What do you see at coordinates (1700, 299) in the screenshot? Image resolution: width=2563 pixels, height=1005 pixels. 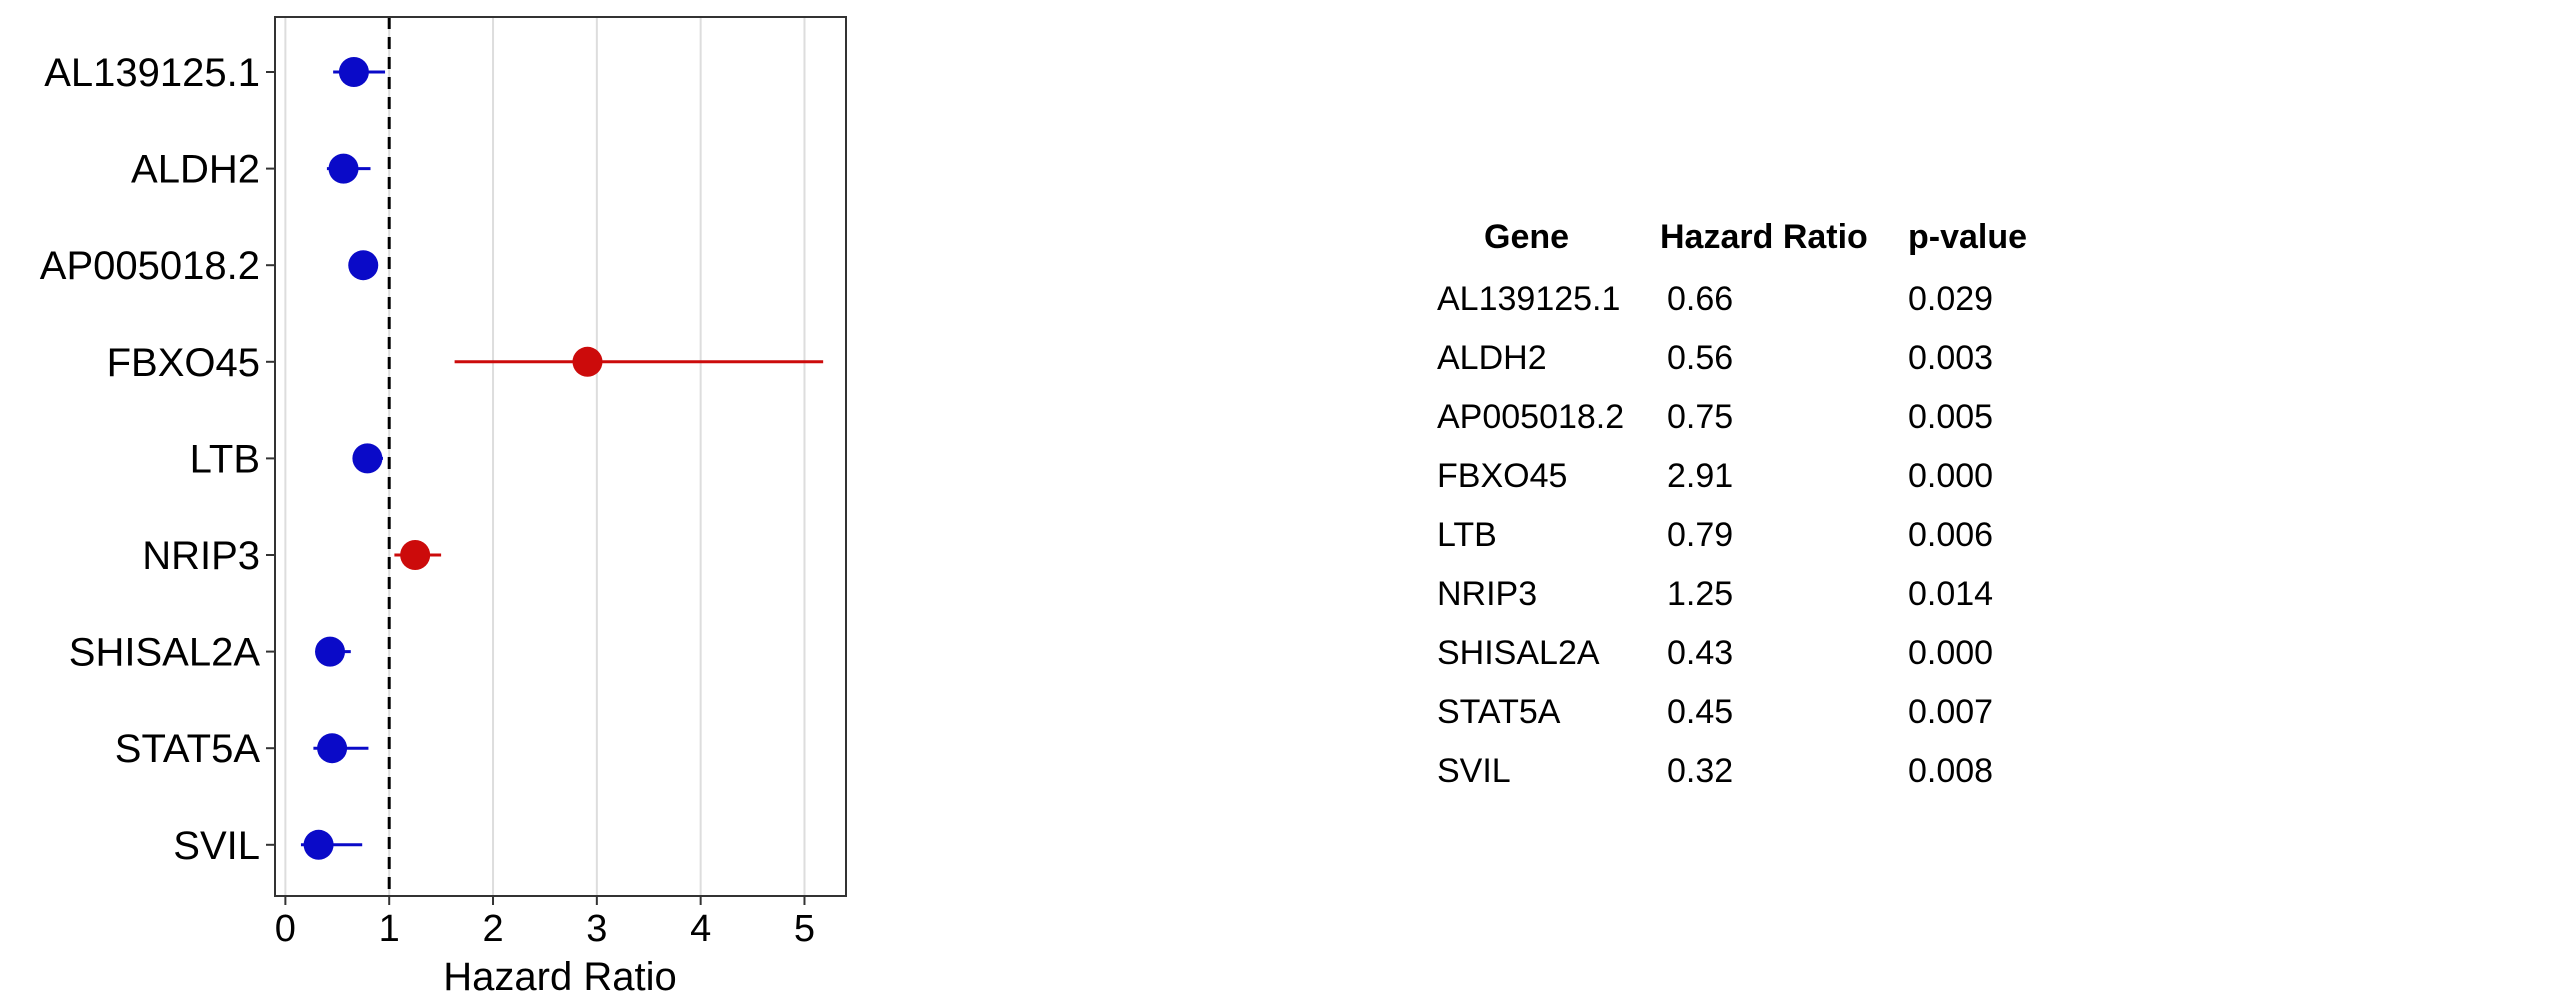 I see `hazard-ratio-cell: 0.66` at bounding box center [1700, 299].